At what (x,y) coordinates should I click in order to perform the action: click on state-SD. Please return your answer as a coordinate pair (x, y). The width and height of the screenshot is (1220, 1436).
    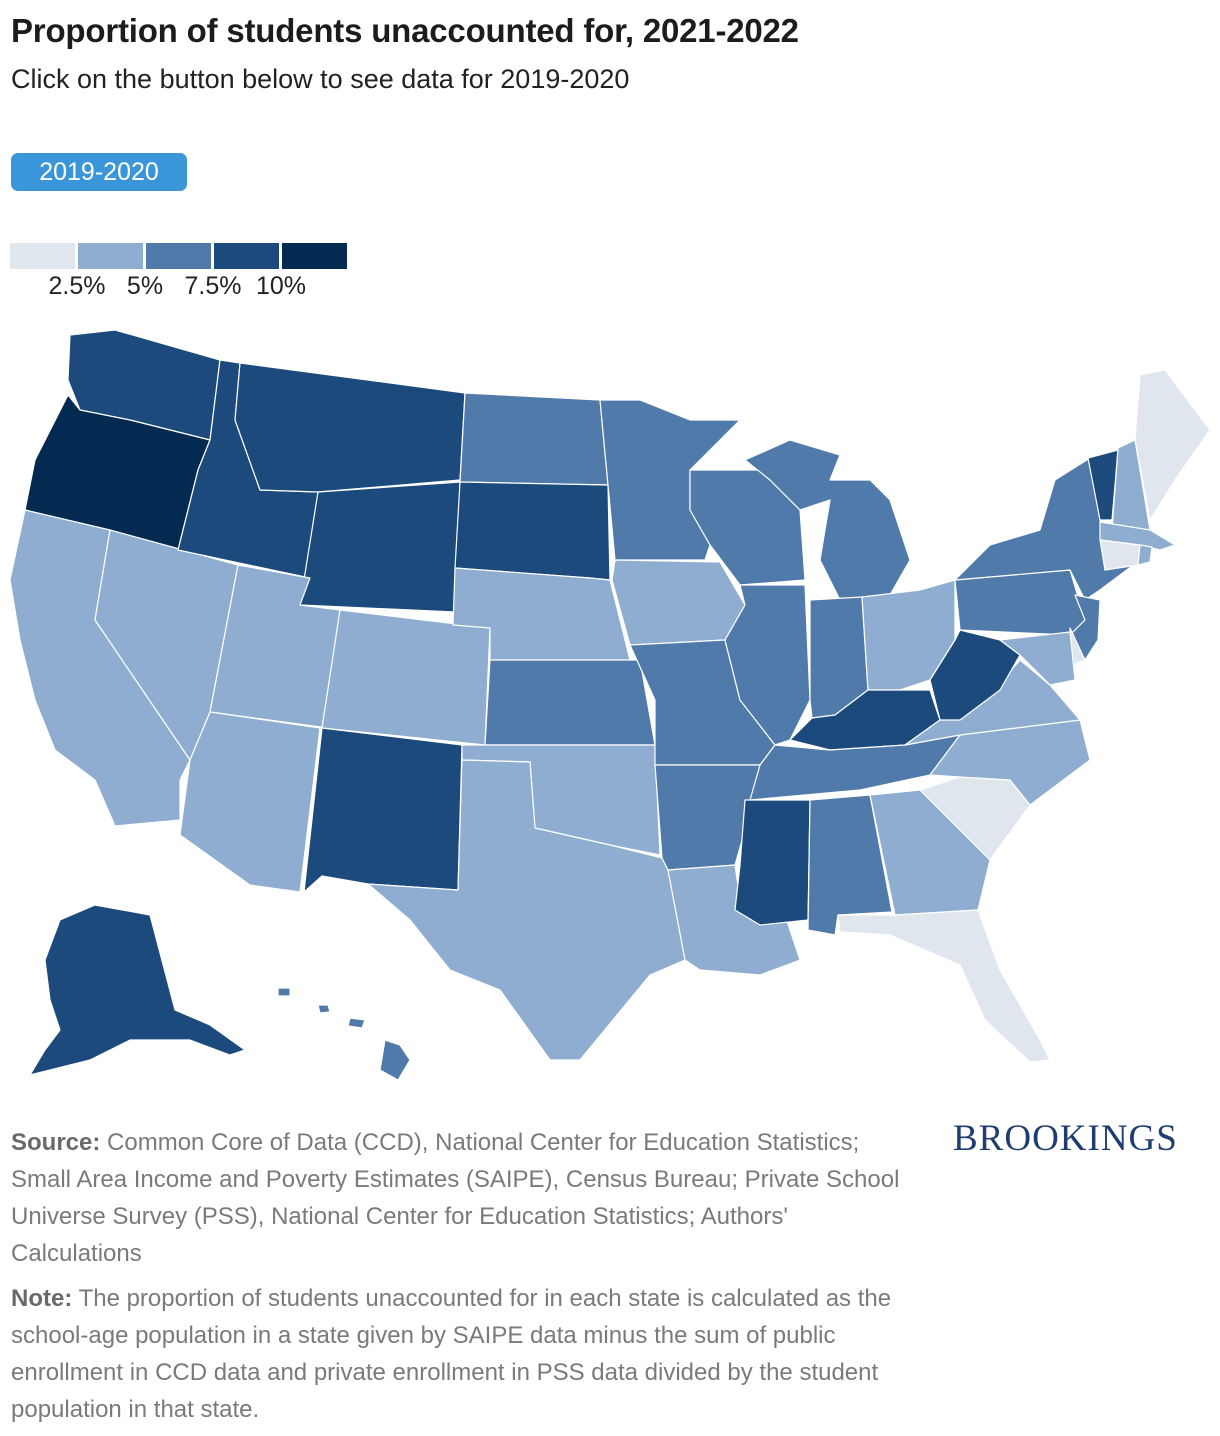
    Looking at the image, I should click on (532, 531).